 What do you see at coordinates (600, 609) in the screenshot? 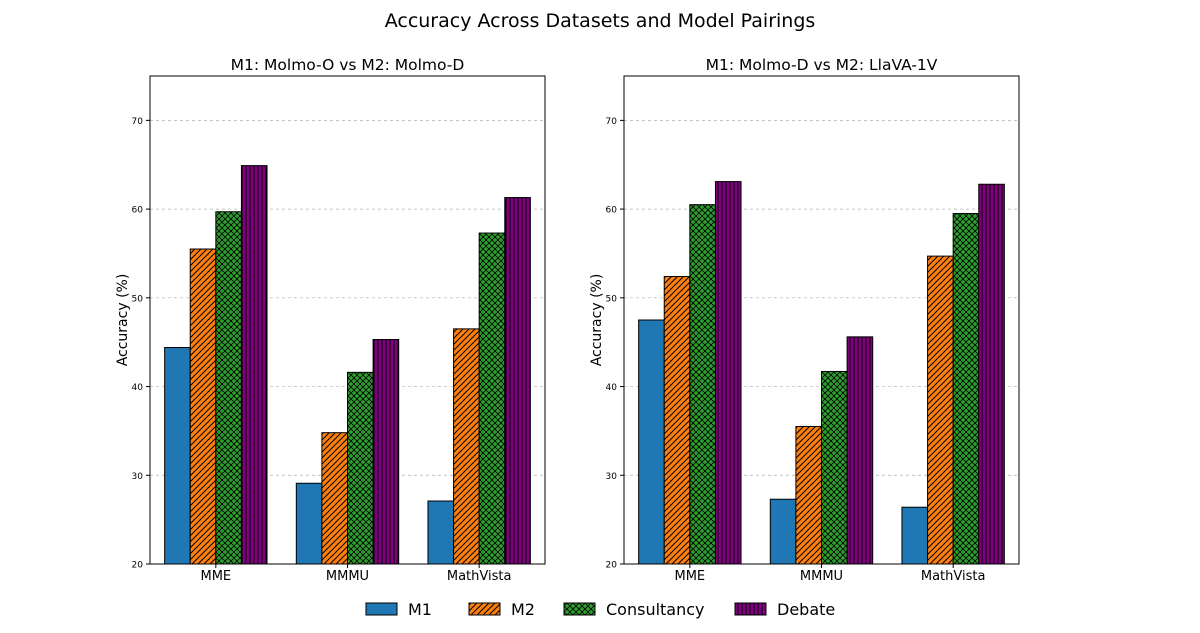
I see `legend: M1 M2 Consultancy Debate` at bounding box center [600, 609].